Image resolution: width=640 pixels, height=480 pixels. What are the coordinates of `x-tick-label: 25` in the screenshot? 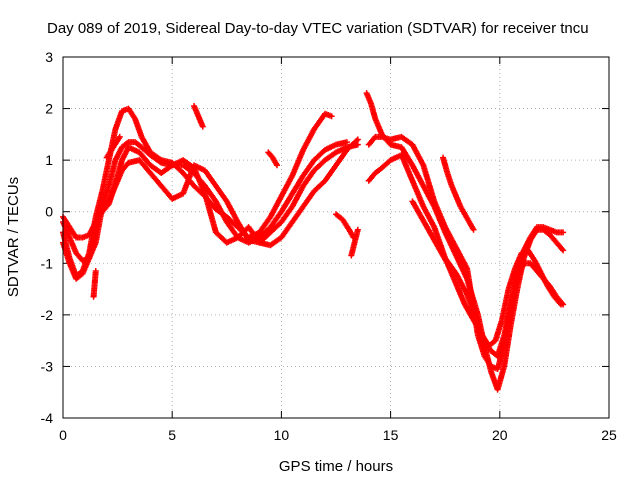 It's located at (609, 435).